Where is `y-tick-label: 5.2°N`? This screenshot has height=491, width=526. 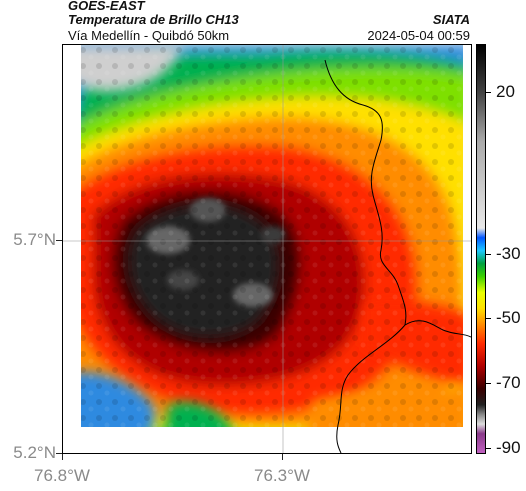
y-tick-label: 5.2°N is located at coordinates (34, 452).